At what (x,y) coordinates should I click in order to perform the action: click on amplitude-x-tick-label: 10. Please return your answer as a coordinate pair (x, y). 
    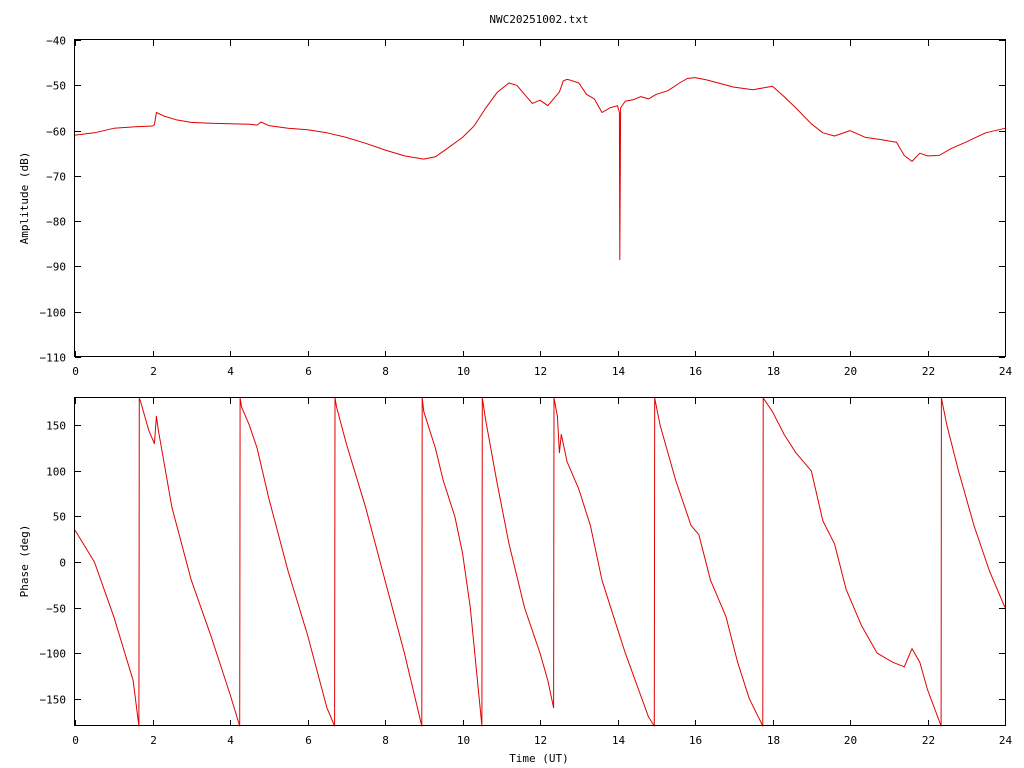
    Looking at the image, I should click on (463, 371).